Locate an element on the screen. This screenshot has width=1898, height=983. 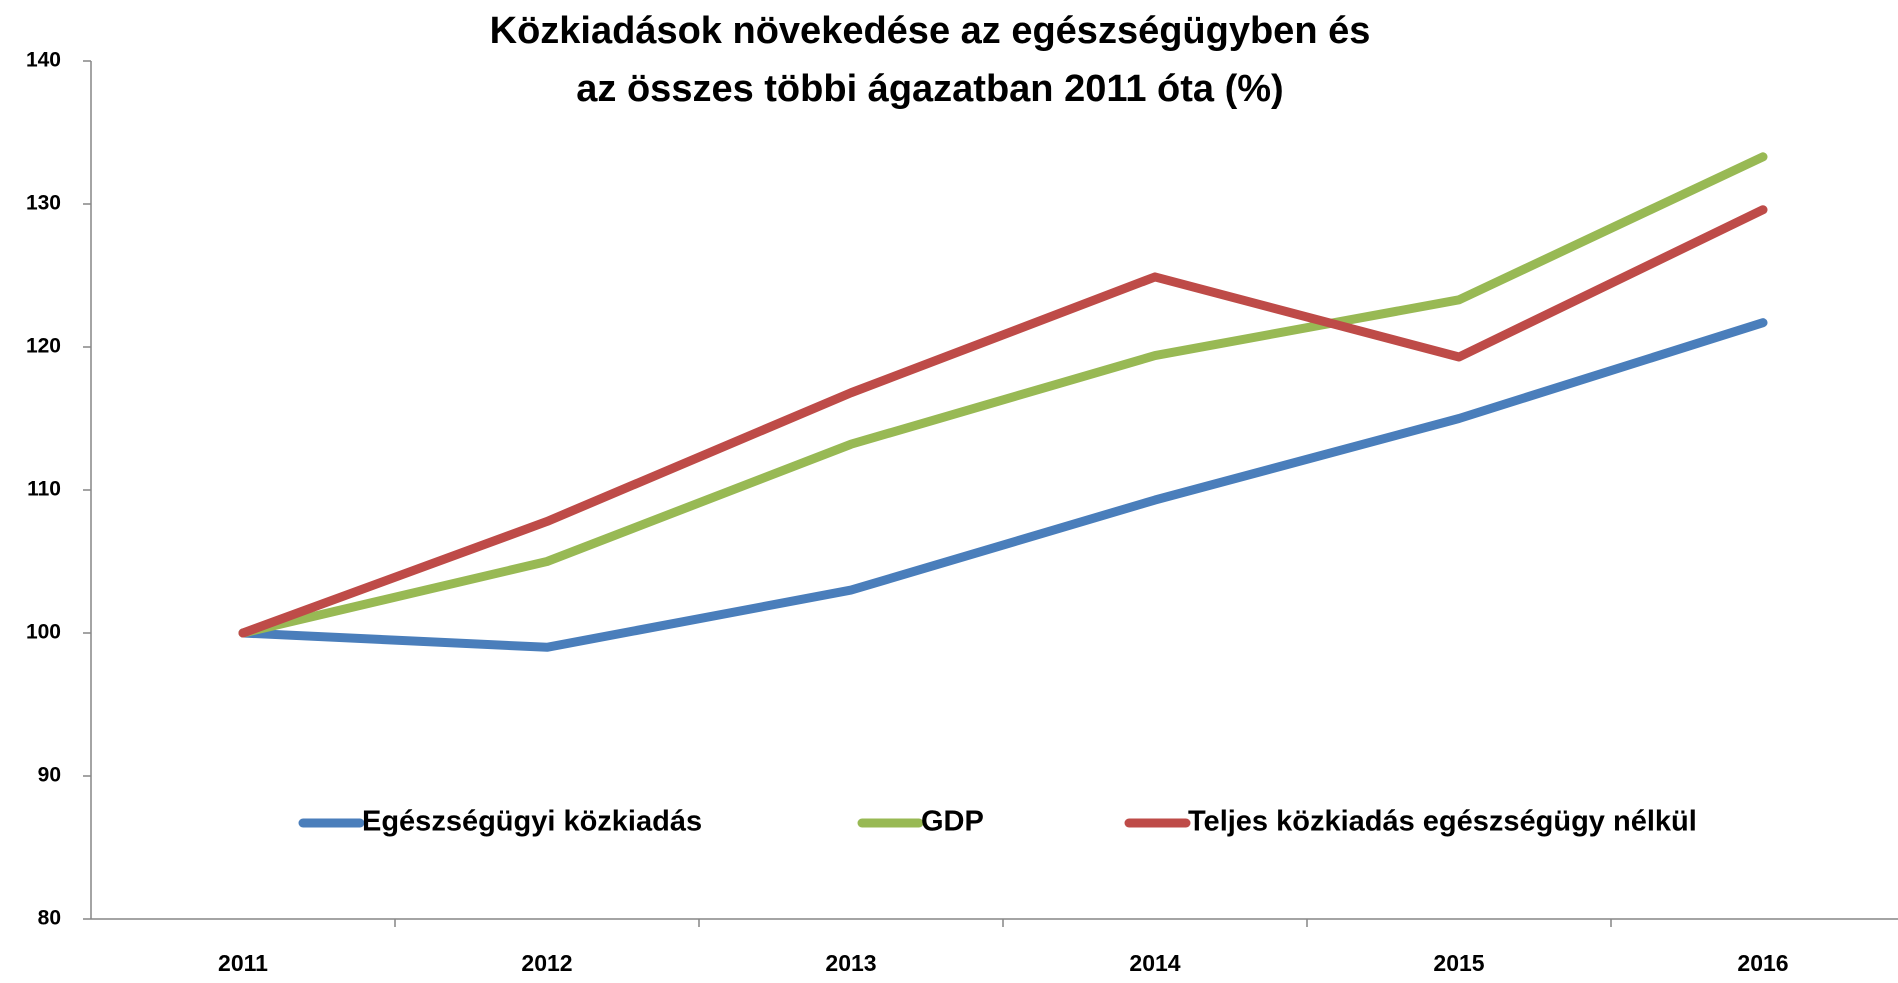
y-tick-label: 140 is located at coordinates (43, 60).